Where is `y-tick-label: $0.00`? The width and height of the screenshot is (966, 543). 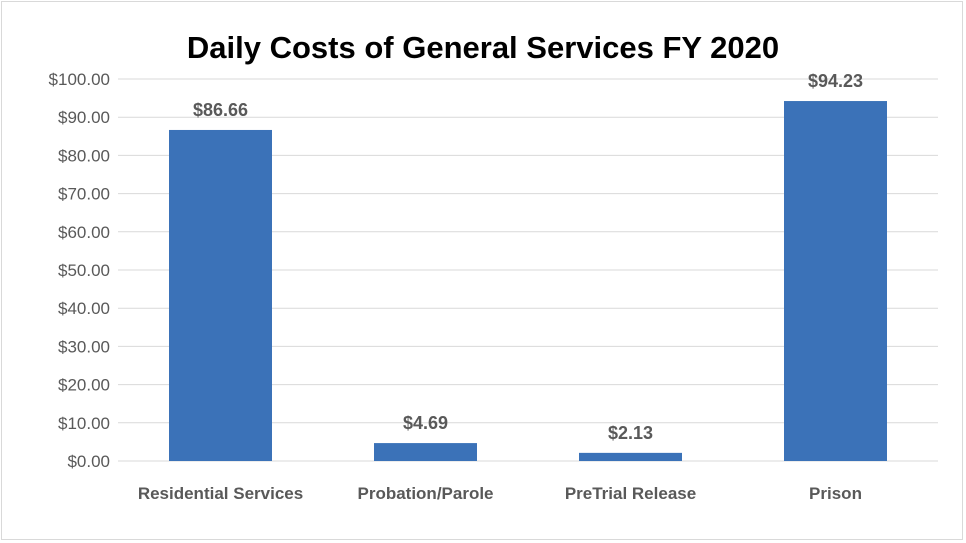
y-tick-label: $0.00 is located at coordinates (88, 461).